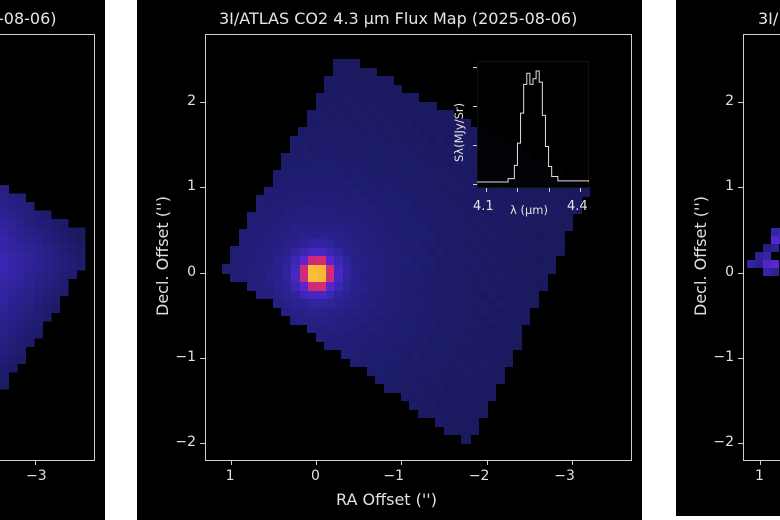  Describe the element at coordinates (759, 476) in the screenshot. I see `right-x-tick-label: 1` at that location.